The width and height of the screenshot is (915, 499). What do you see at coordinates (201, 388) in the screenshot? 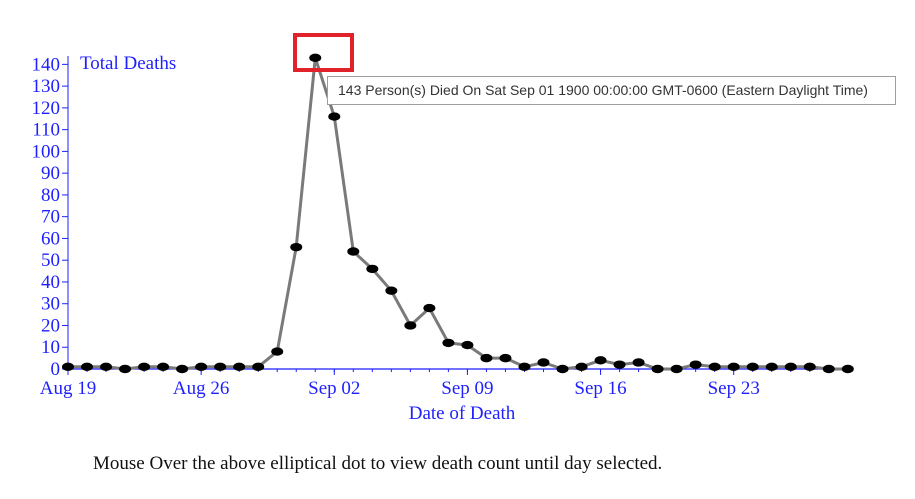
I see `x-tick-label: Aug 26` at bounding box center [201, 388].